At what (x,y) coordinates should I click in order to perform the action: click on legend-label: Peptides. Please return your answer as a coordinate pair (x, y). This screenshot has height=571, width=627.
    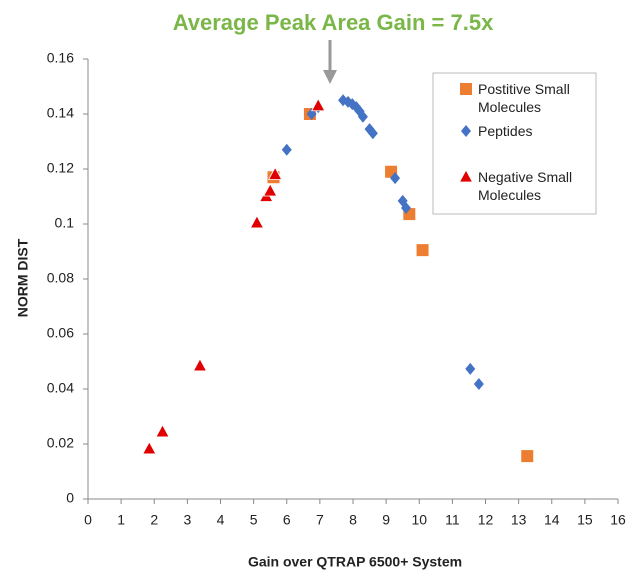
    Looking at the image, I should click on (505, 131).